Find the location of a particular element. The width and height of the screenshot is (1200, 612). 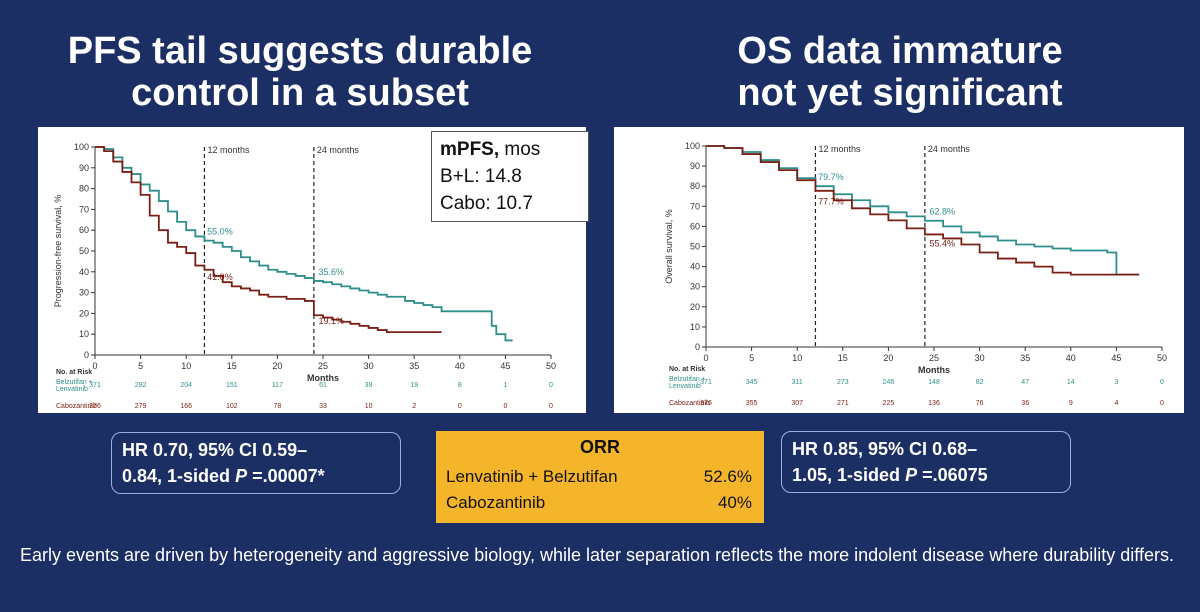

risk-value: 271 is located at coordinates (843, 403).